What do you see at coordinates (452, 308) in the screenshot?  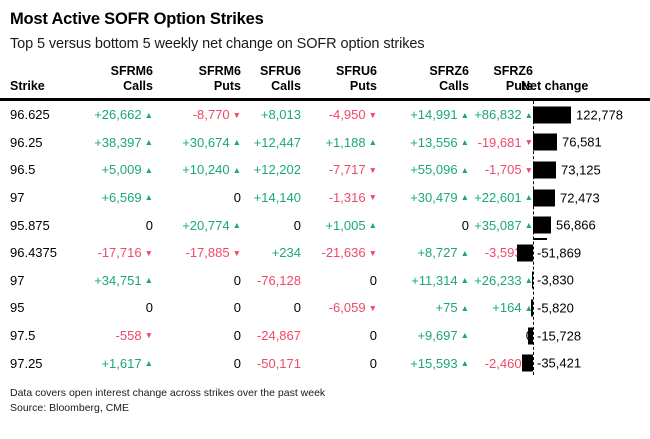 I see `value-cell: +75 ▲` at bounding box center [452, 308].